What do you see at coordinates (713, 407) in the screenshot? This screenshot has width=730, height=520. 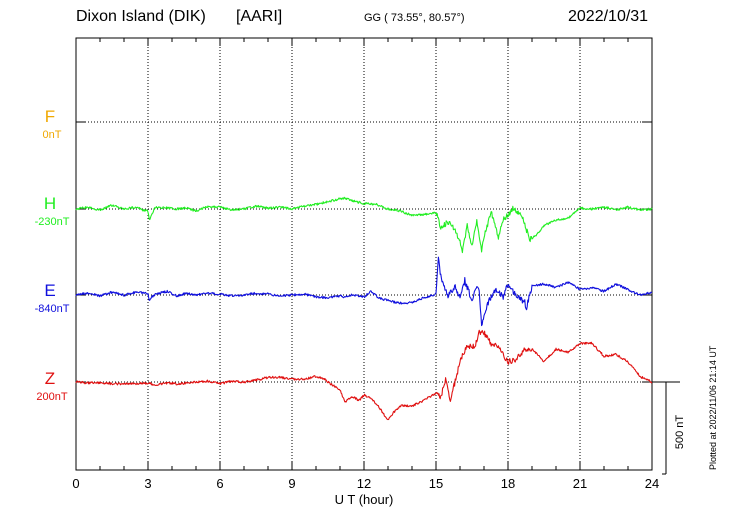 I see `plotted-note: Plotted at 2022/11/06 21:14 UT` at bounding box center [713, 407].